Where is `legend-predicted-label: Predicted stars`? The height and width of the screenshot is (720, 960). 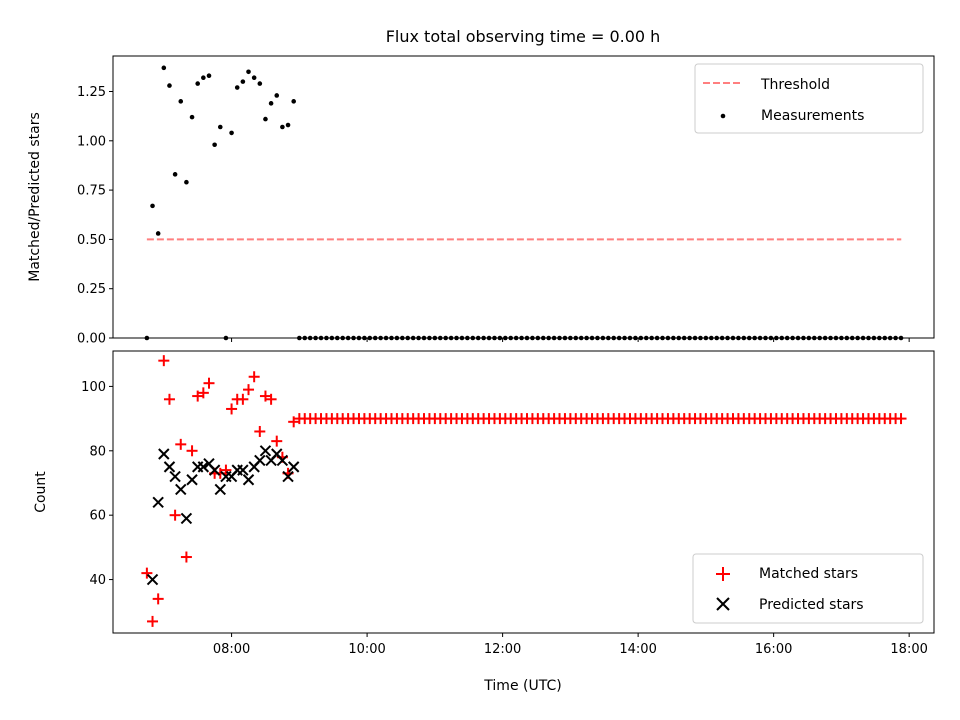
legend-predicted-label: Predicted stars is located at coordinates (811, 605).